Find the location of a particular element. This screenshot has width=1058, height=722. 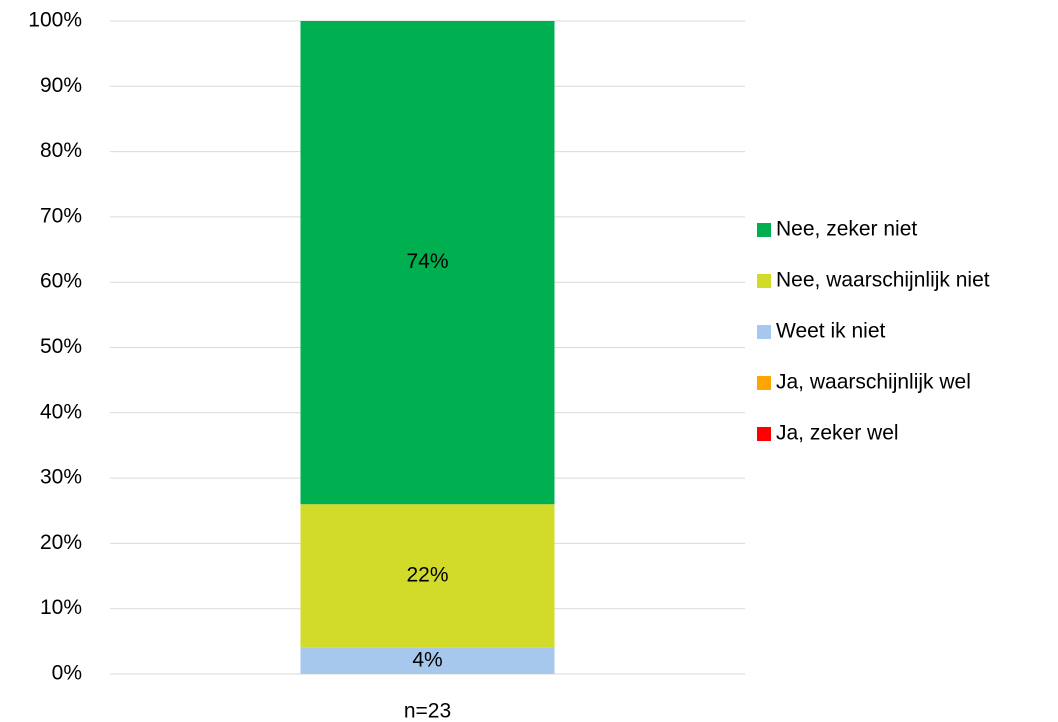

y-tick-label: 60% is located at coordinates (61, 281).